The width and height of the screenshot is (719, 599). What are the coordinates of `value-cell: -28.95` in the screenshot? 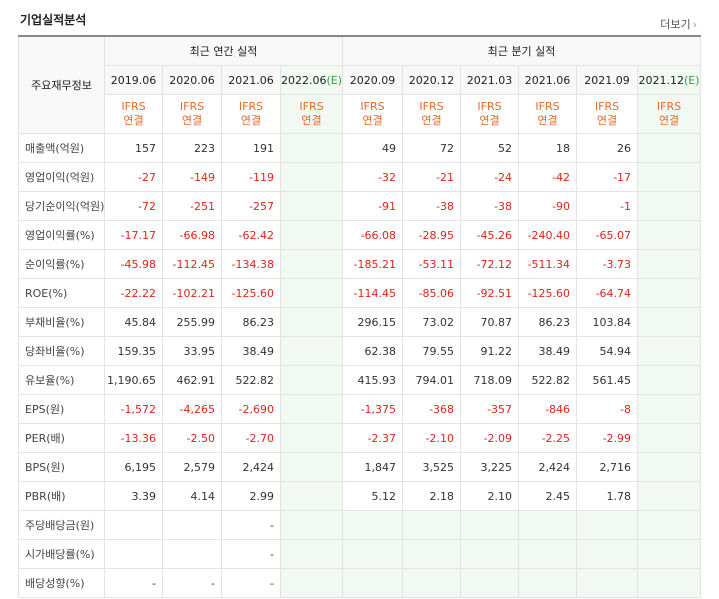 It's located at (432, 235).